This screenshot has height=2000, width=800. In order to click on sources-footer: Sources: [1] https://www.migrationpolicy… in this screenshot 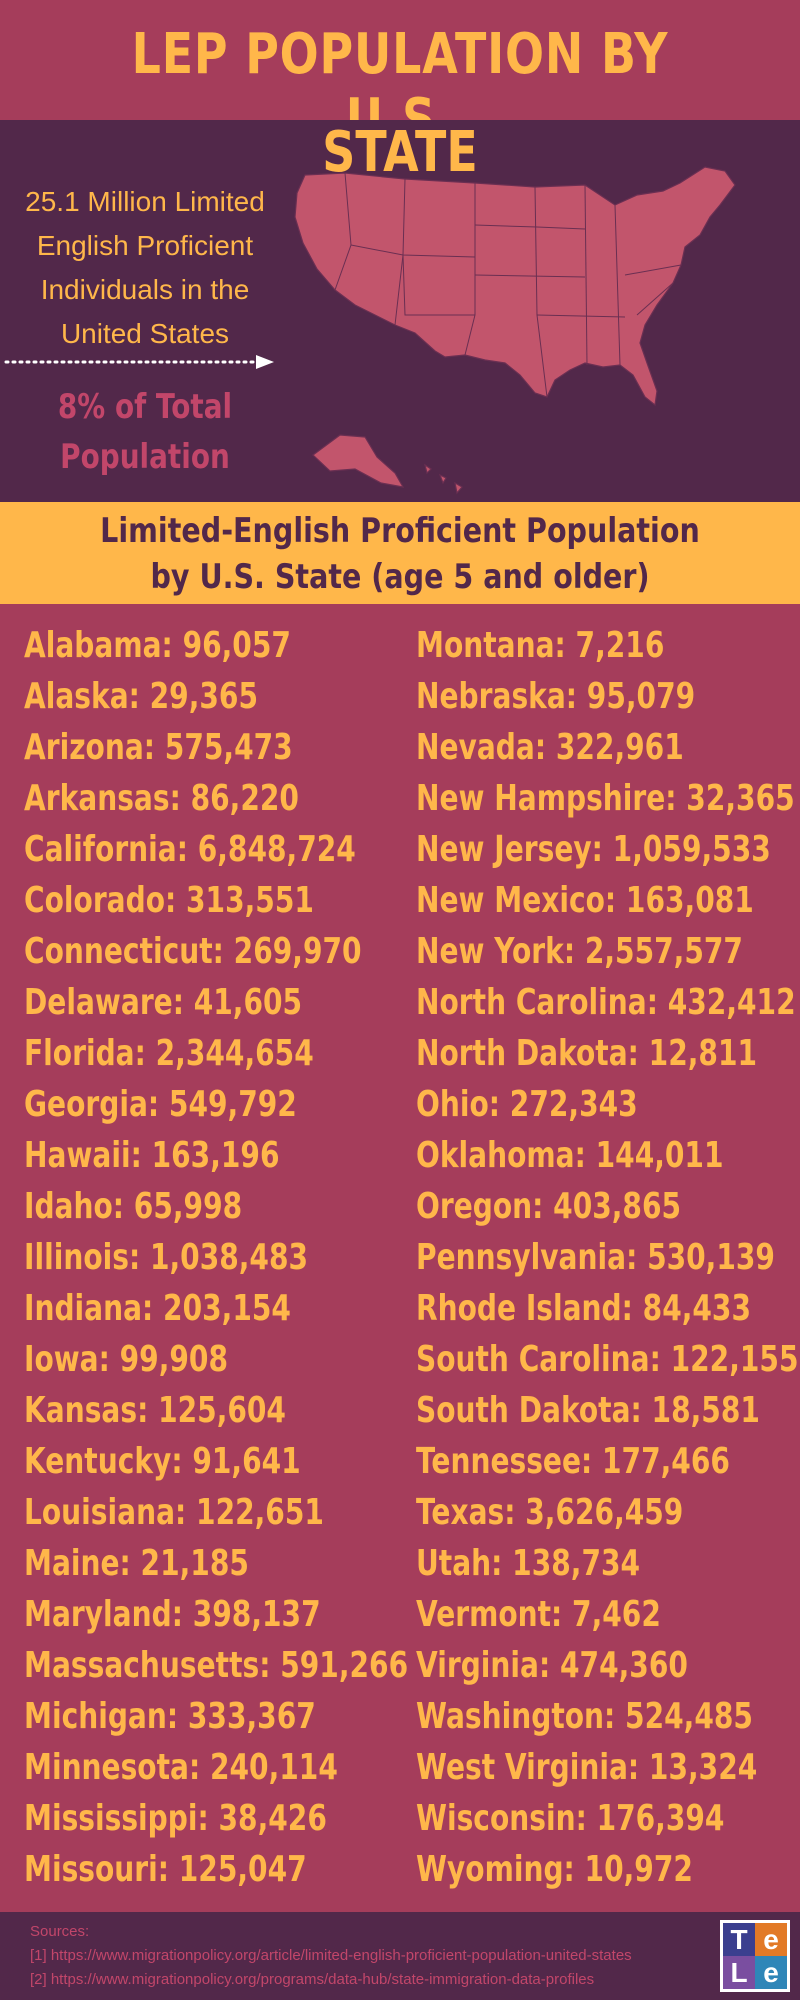, I will do `click(400, 1956)`.